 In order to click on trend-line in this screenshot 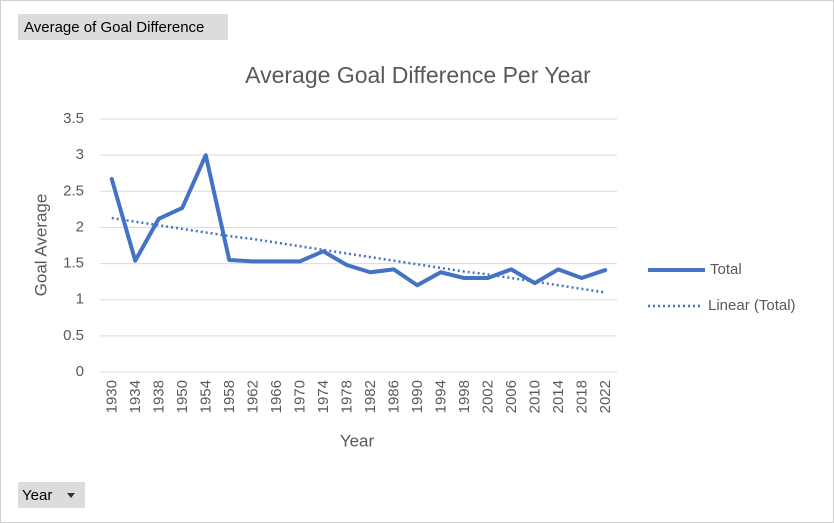, I will do `click(358, 255)`.